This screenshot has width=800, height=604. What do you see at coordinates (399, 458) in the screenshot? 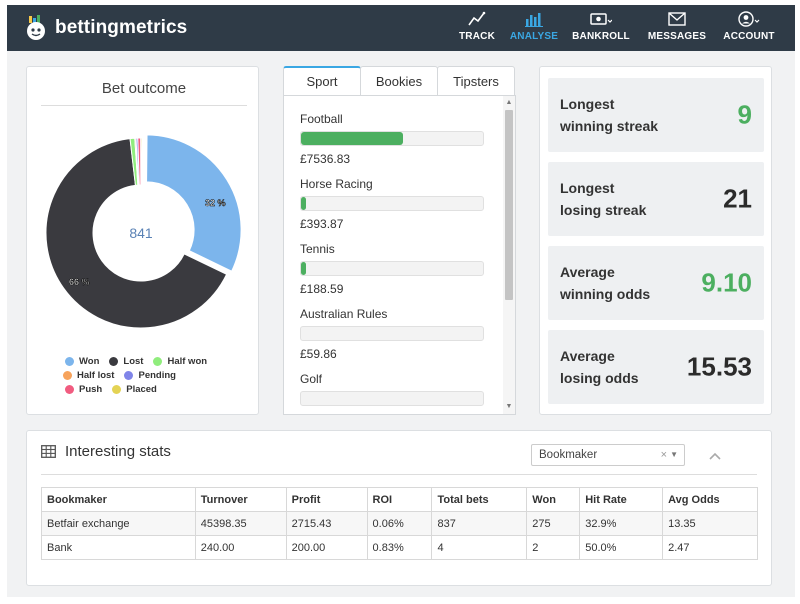
I see `interesting-stats-header: Interesting stats Bookmaker × ▼` at bounding box center [399, 458].